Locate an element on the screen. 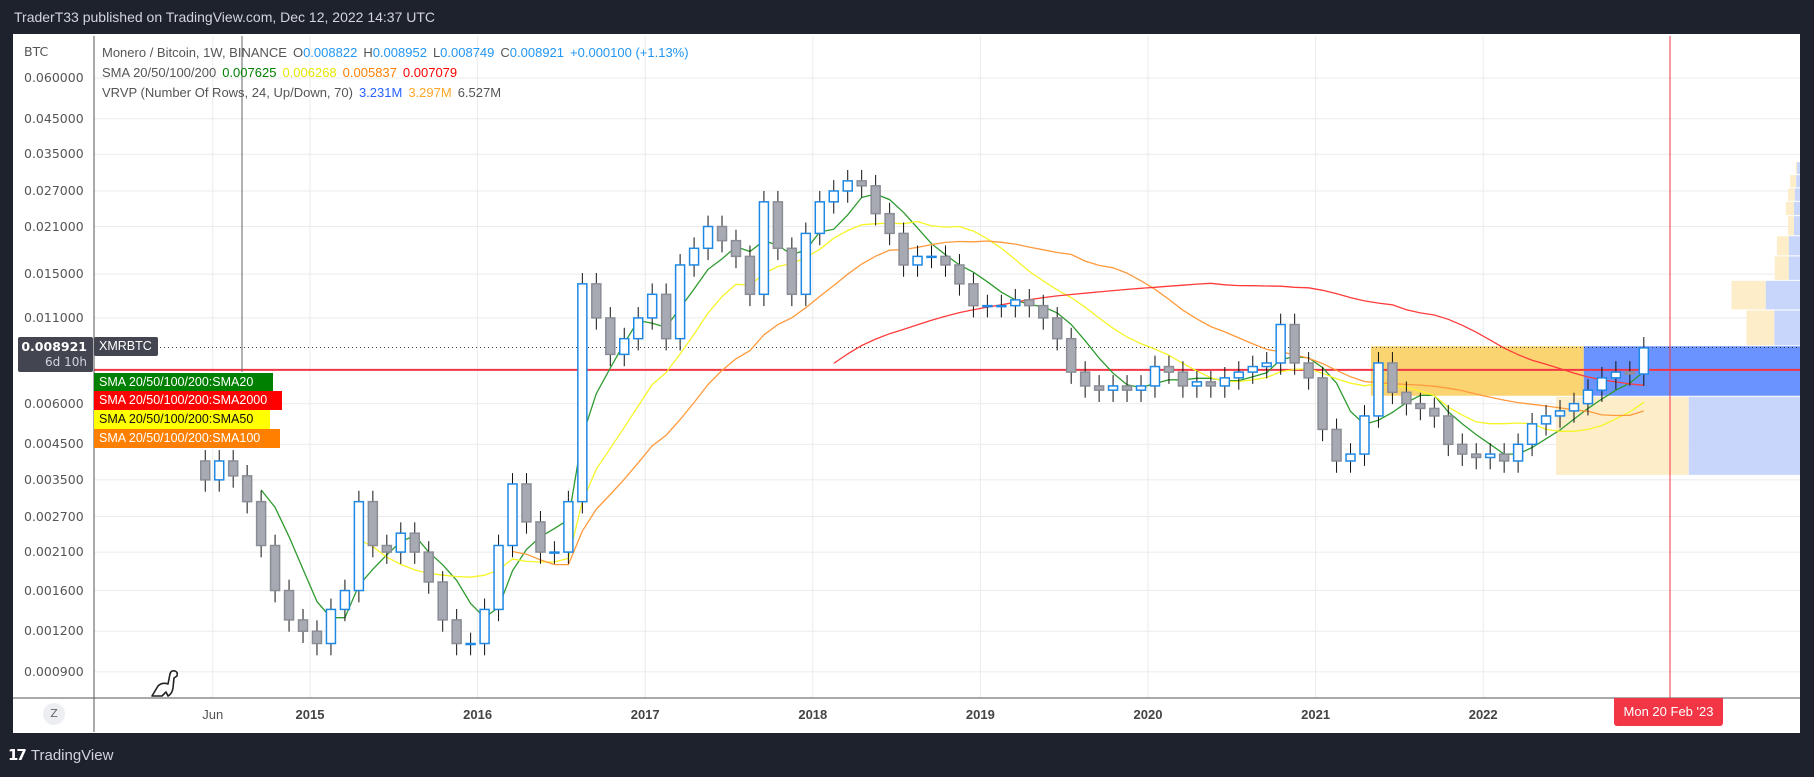  high-value: 0.008952 is located at coordinates (399, 52).